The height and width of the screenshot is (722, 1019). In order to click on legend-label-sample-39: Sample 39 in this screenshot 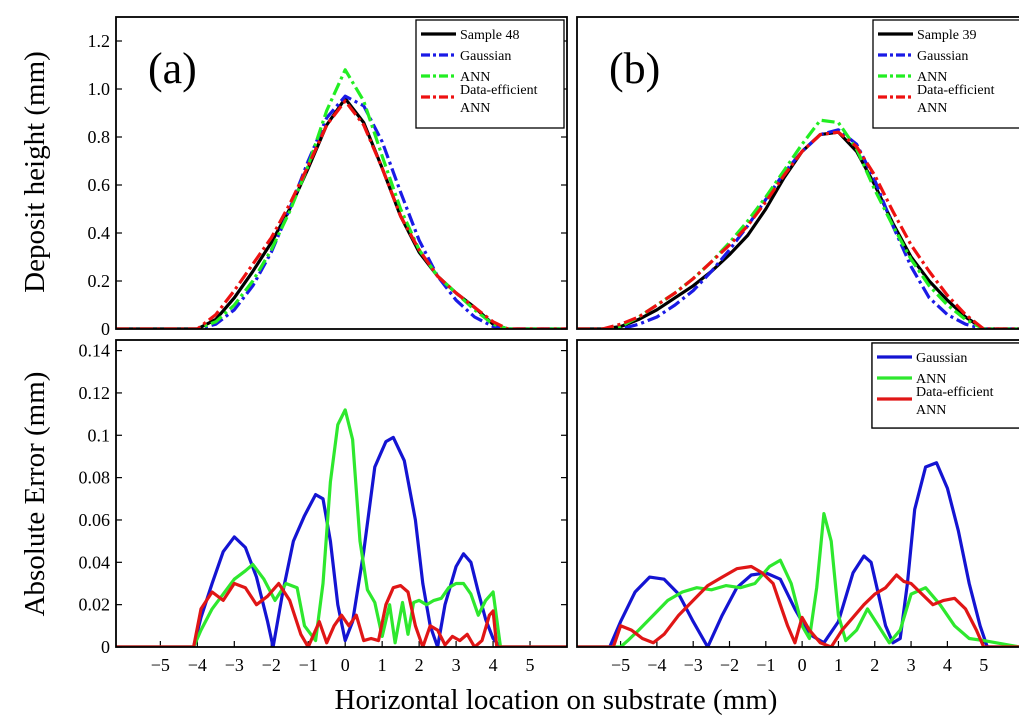, I will do `click(947, 35)`.